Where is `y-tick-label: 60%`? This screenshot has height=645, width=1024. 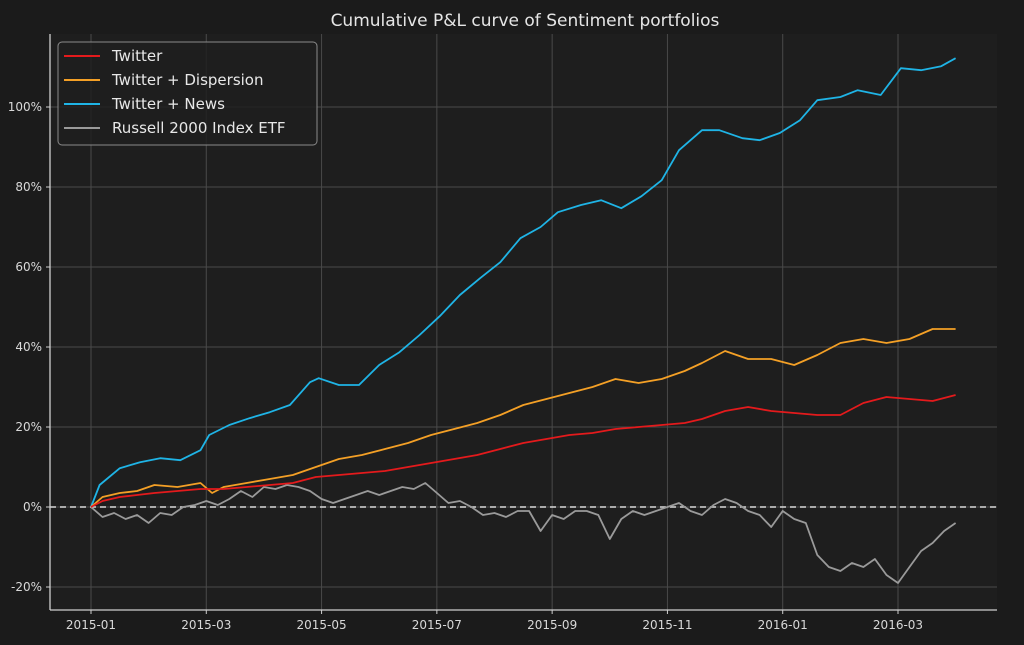 y-tick-label: 60% is located at coordinates (28, 267).